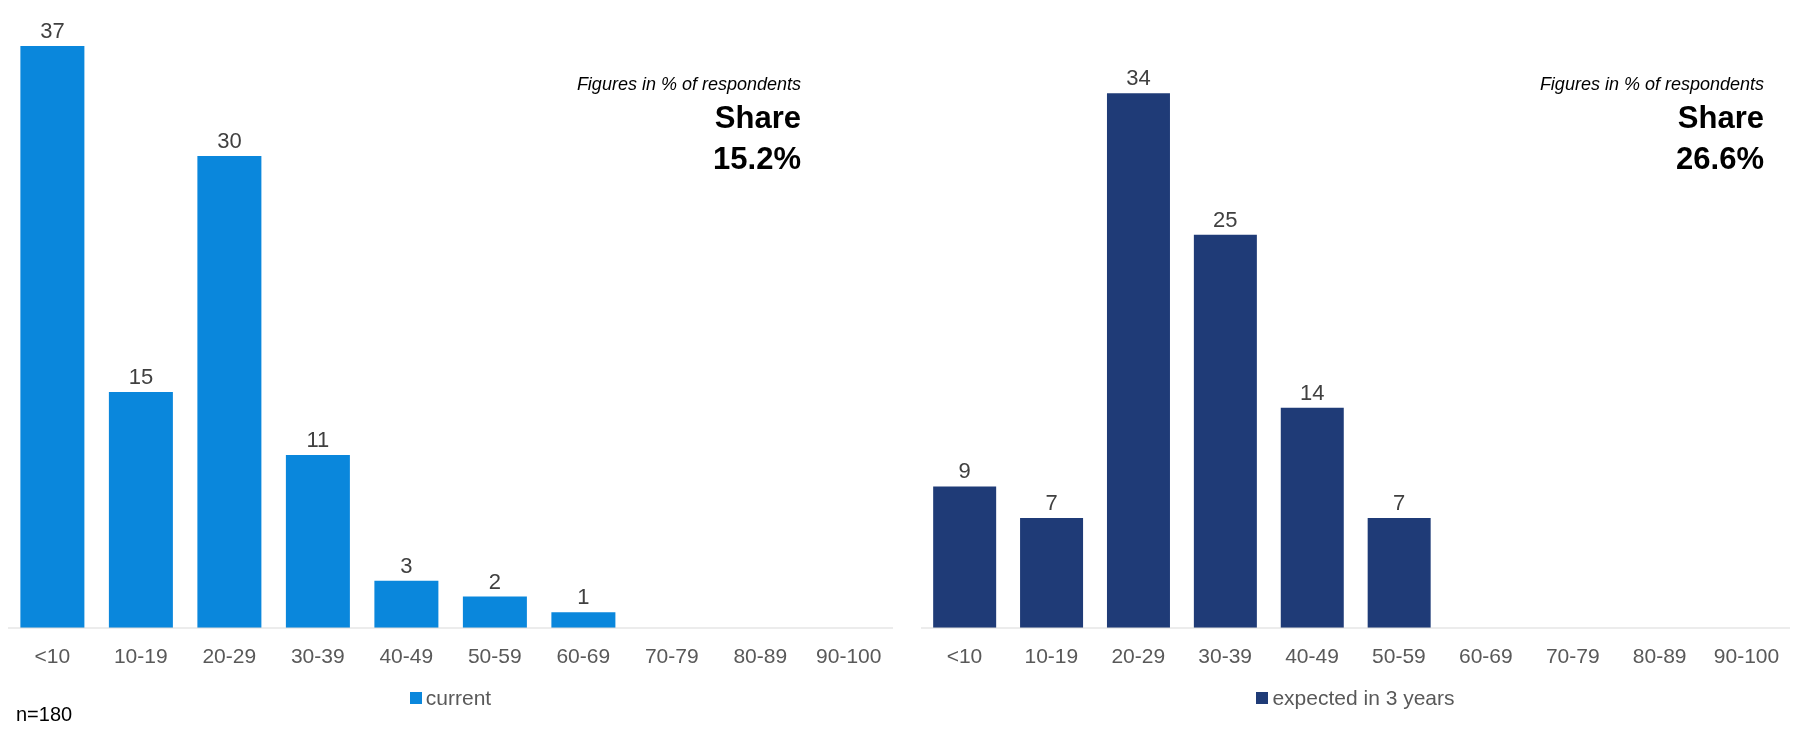  I want to click on data-label: 2, so click(495, 581).